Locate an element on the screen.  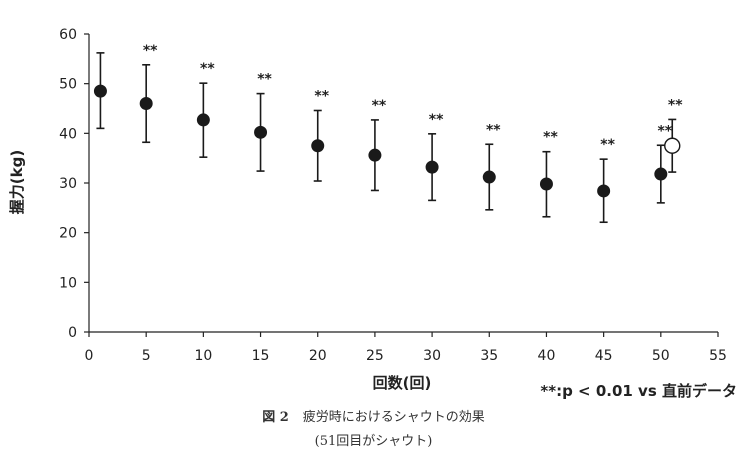
data-point-open is located at coordinates (672, 145).